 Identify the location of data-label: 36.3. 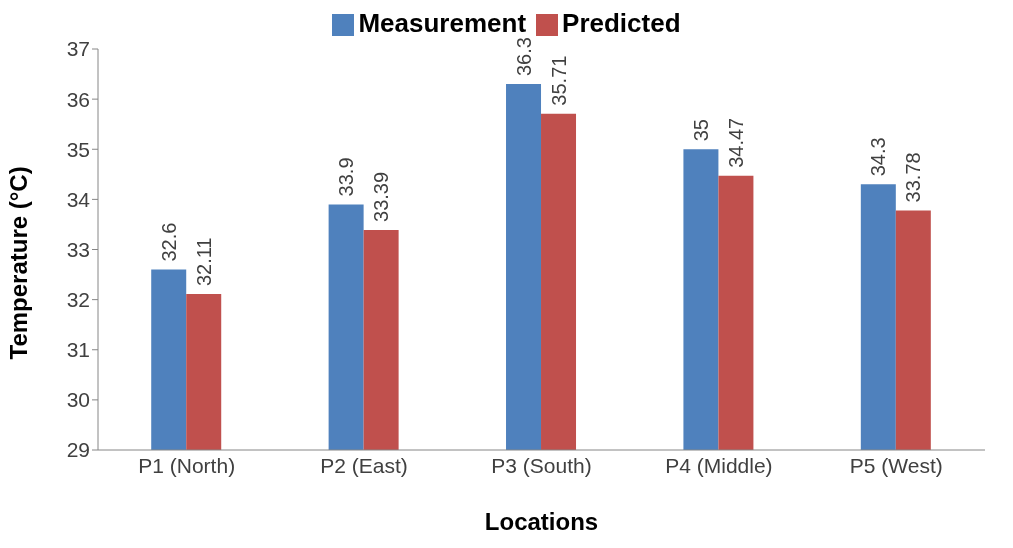
(523, 57).